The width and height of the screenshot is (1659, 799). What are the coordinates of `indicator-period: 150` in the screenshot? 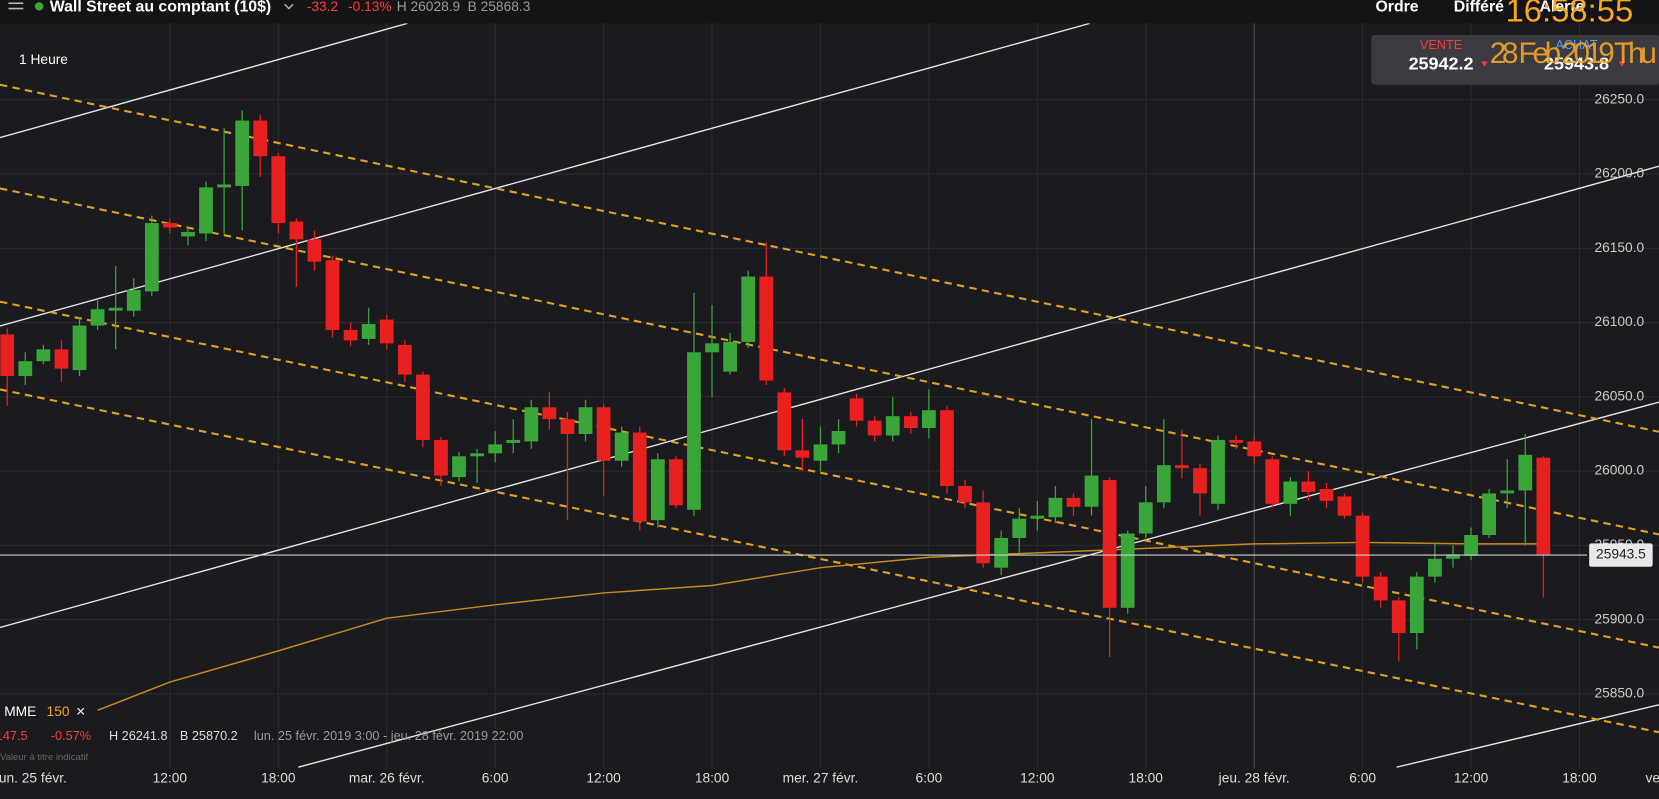 It's located at (58, 711).